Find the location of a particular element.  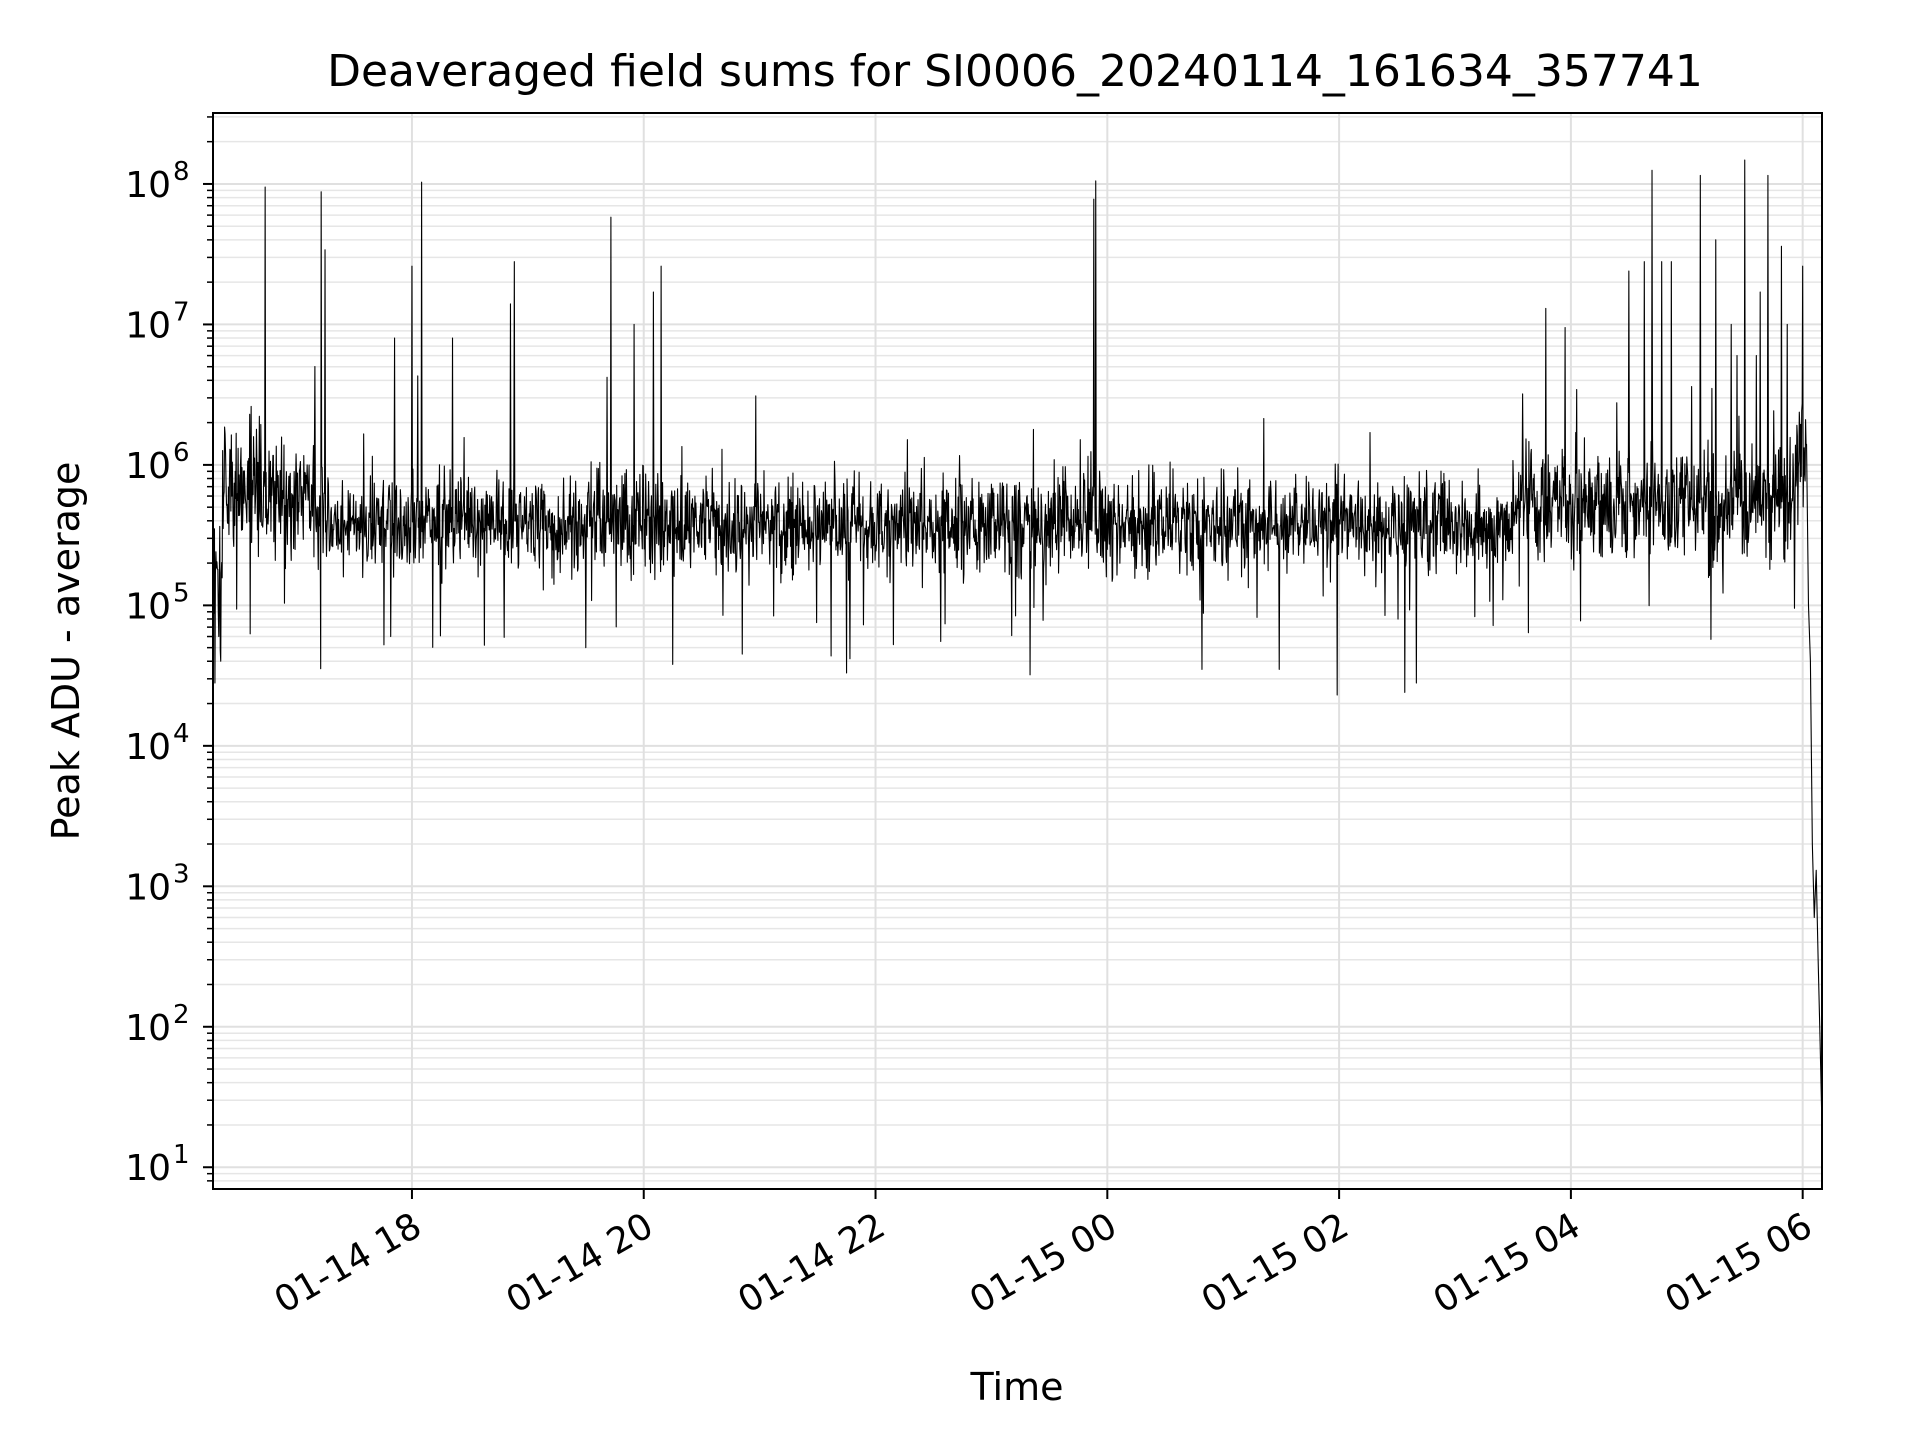

y-tick-exponent: 8 is located at coordinates (181, 172).